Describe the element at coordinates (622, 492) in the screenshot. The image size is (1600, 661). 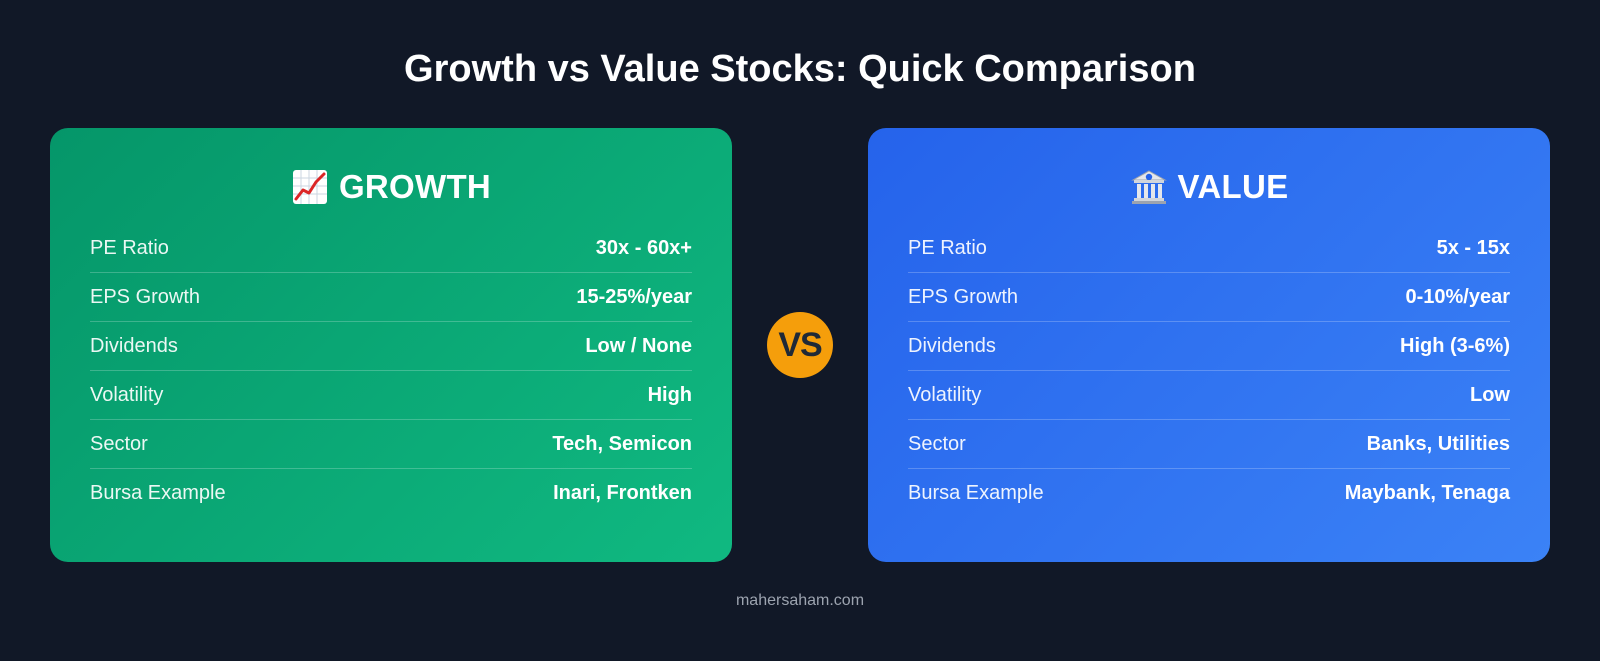
I see `metric-value: Inari, Frontken` at that location.